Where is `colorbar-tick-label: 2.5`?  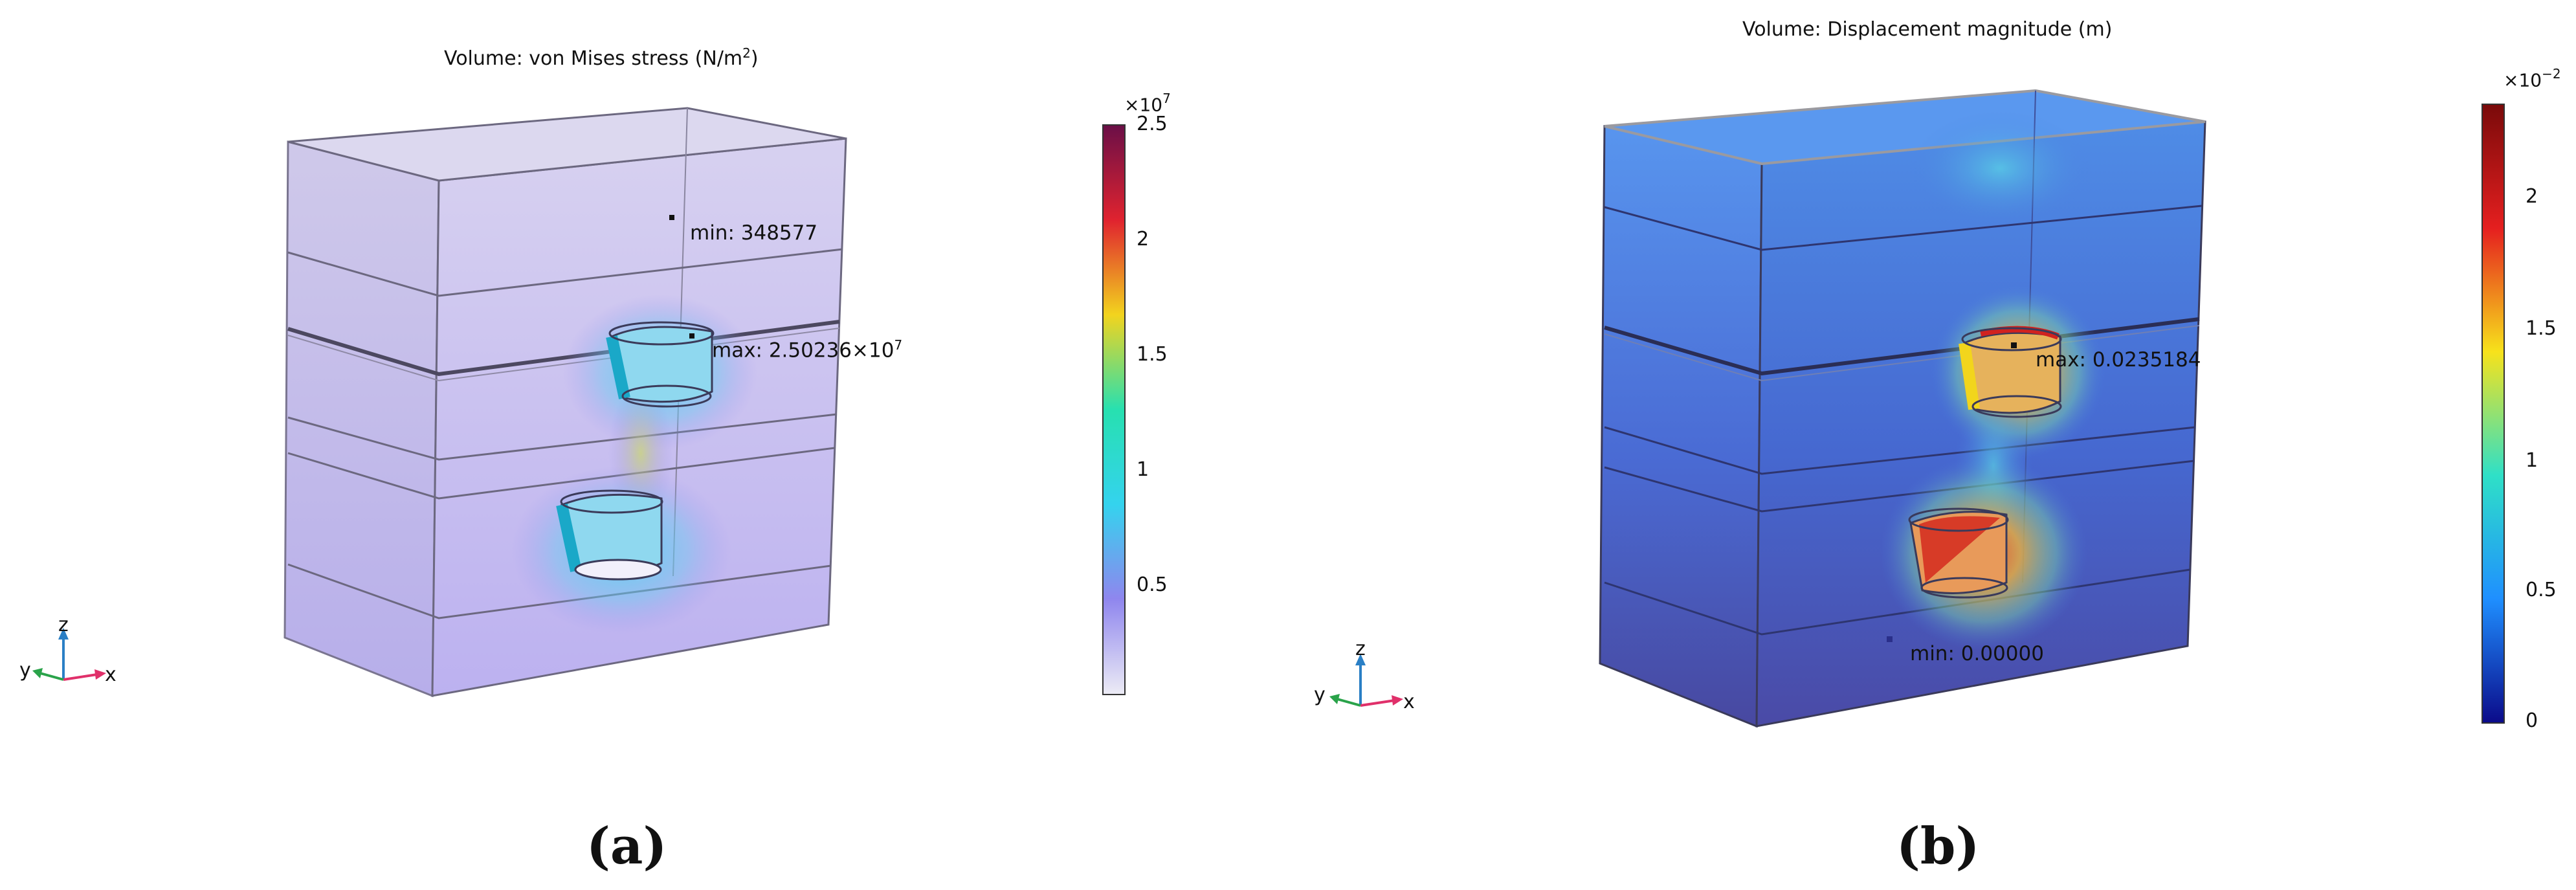 colorbar-tick-label: 2.5 is located at coordinates (1152, 124).